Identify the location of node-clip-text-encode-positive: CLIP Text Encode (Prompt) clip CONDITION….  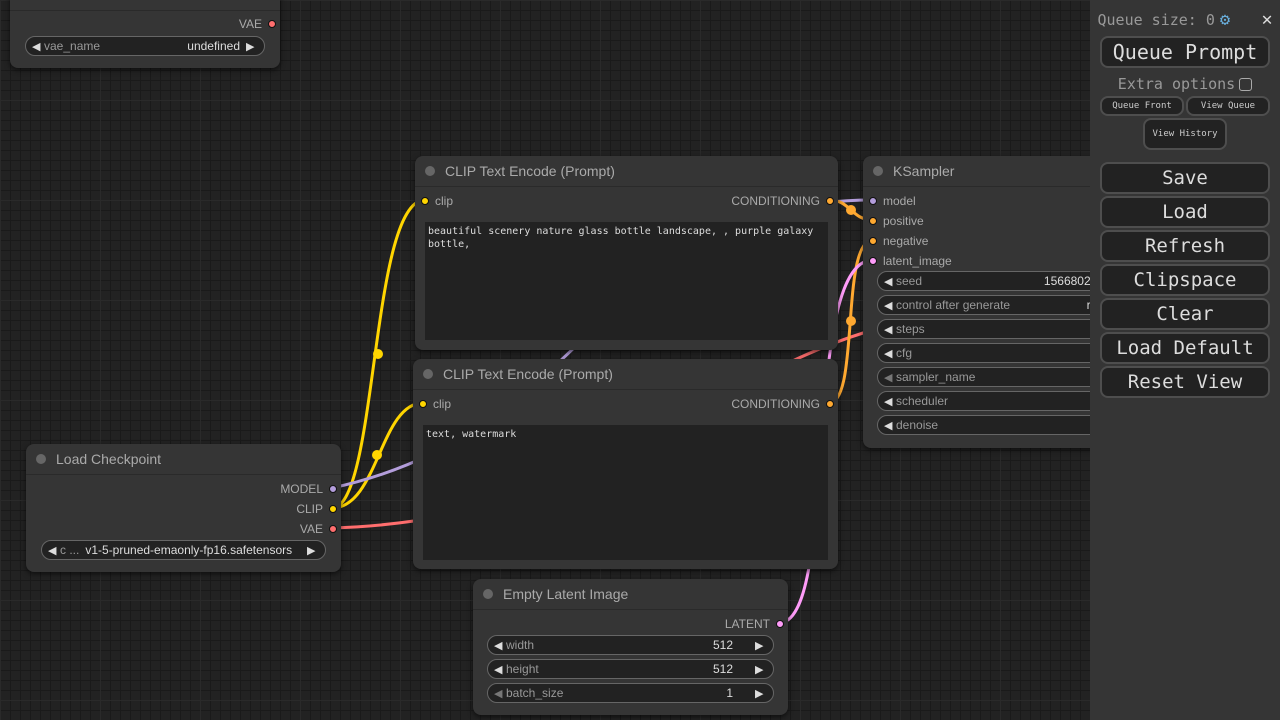
(626, 253).